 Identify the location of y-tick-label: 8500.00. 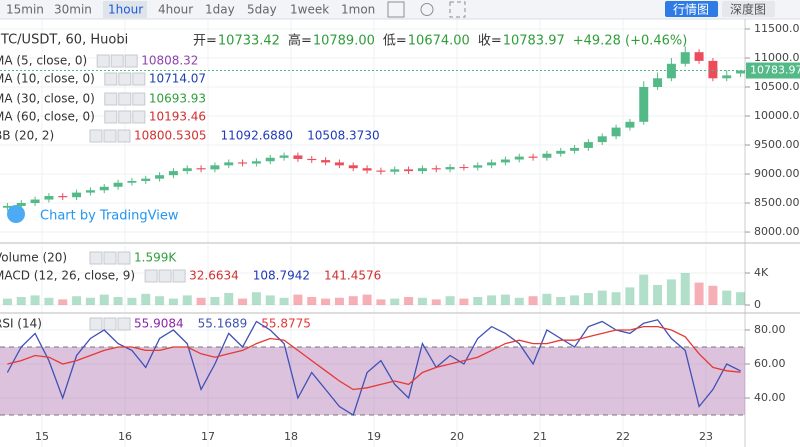
(777, 202).